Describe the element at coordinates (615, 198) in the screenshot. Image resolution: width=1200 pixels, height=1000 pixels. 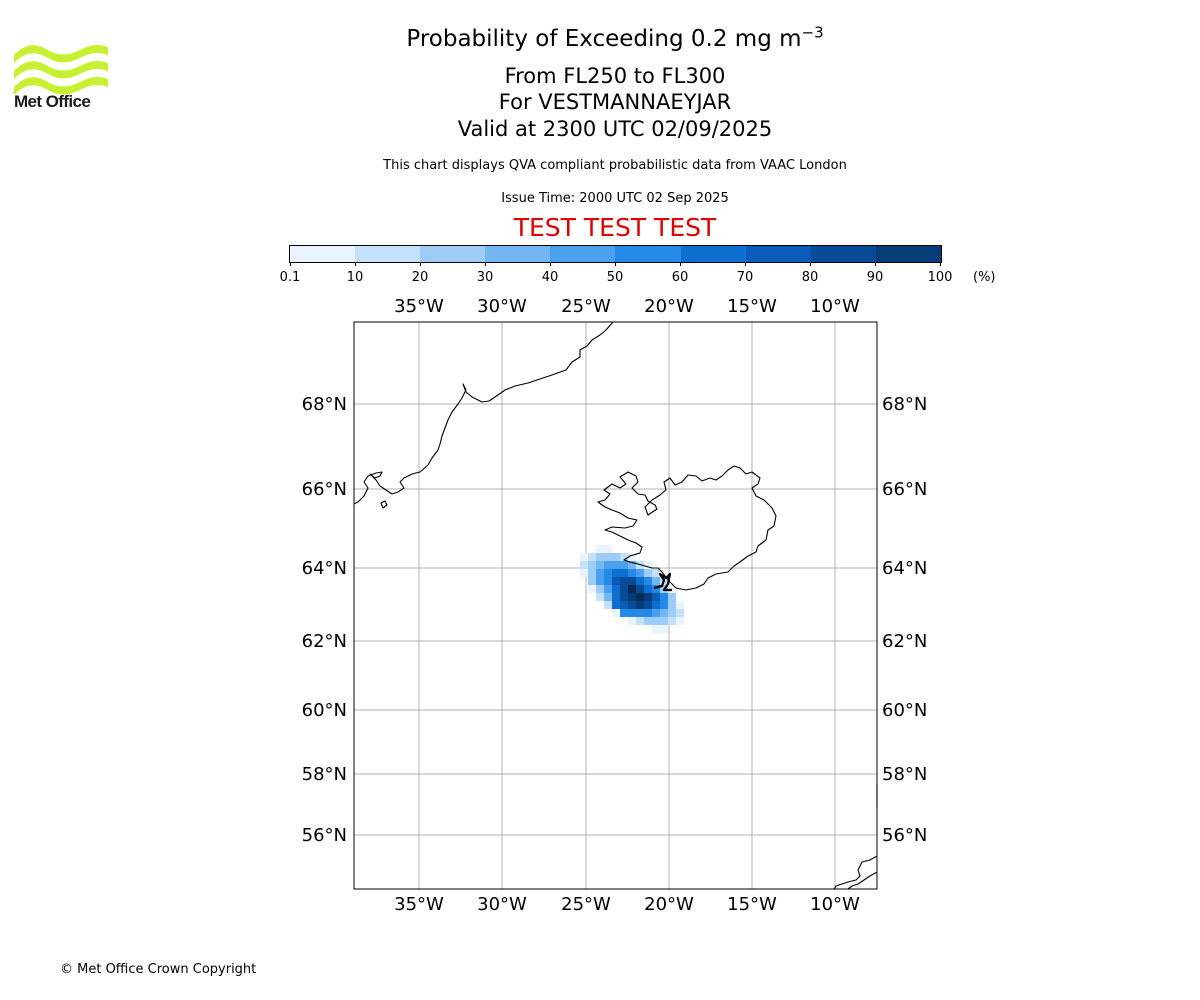
I see `issue-time: Issue Time: 2000 UTC 02 Sep 2025` at that location.